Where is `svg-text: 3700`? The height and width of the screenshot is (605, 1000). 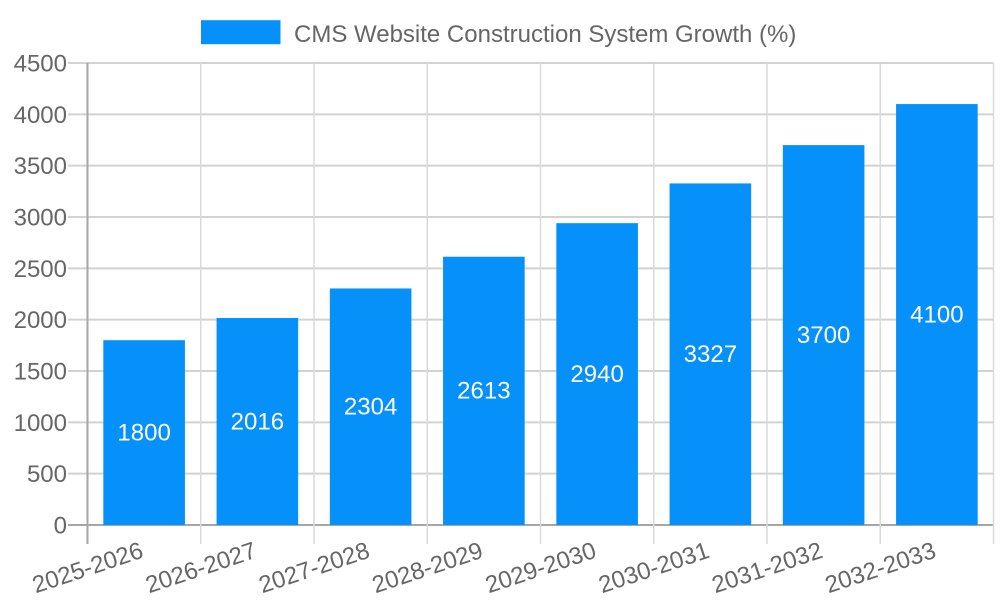 svg-text: 3700 is located at coordinates (823, 335).